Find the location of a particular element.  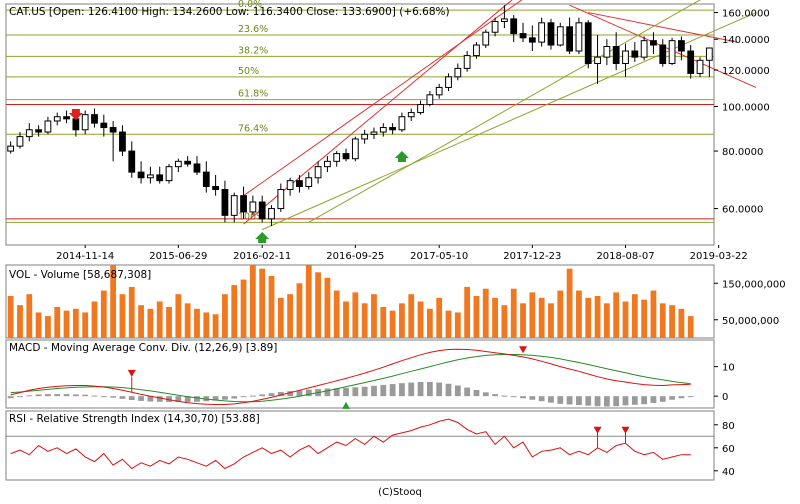

volume-y-tick-label: 150,000,000 is located at coordinates (754, 284).